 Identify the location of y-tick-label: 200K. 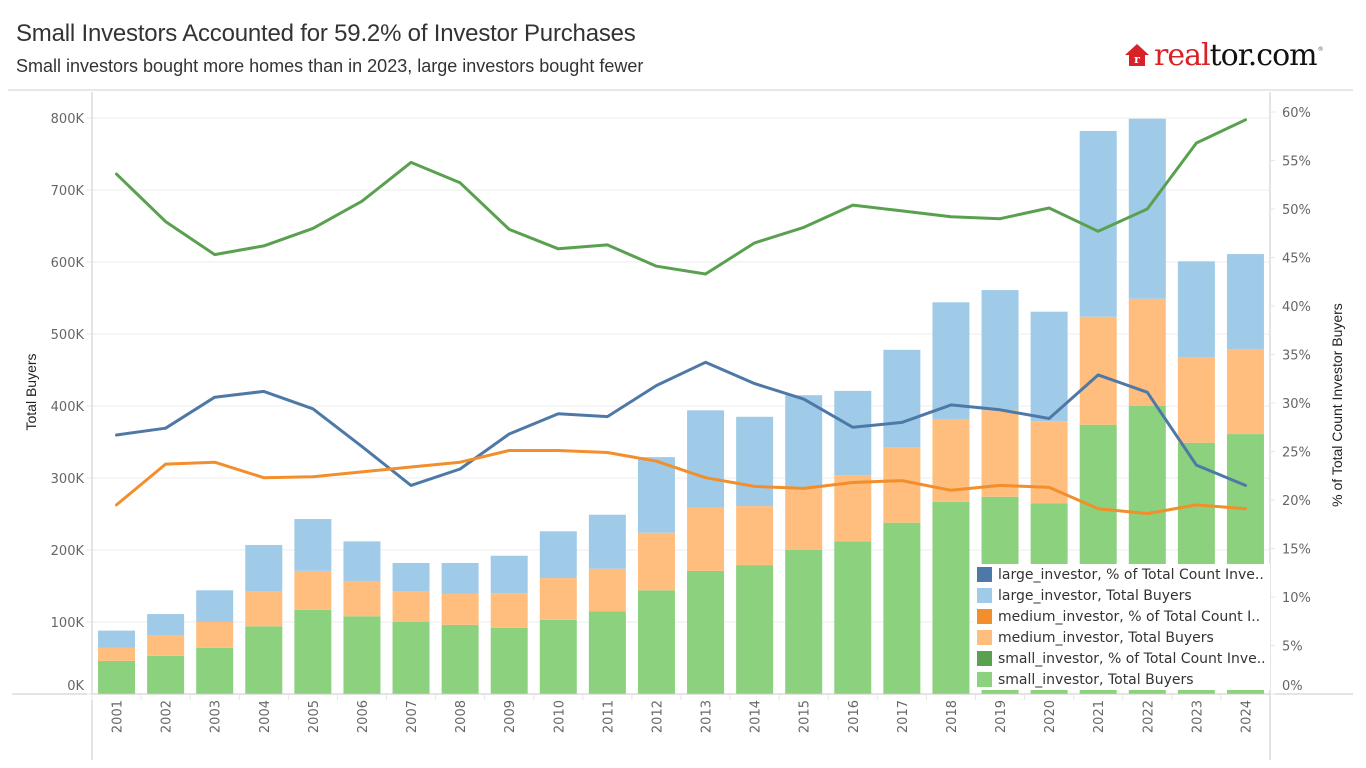
(68, 551).